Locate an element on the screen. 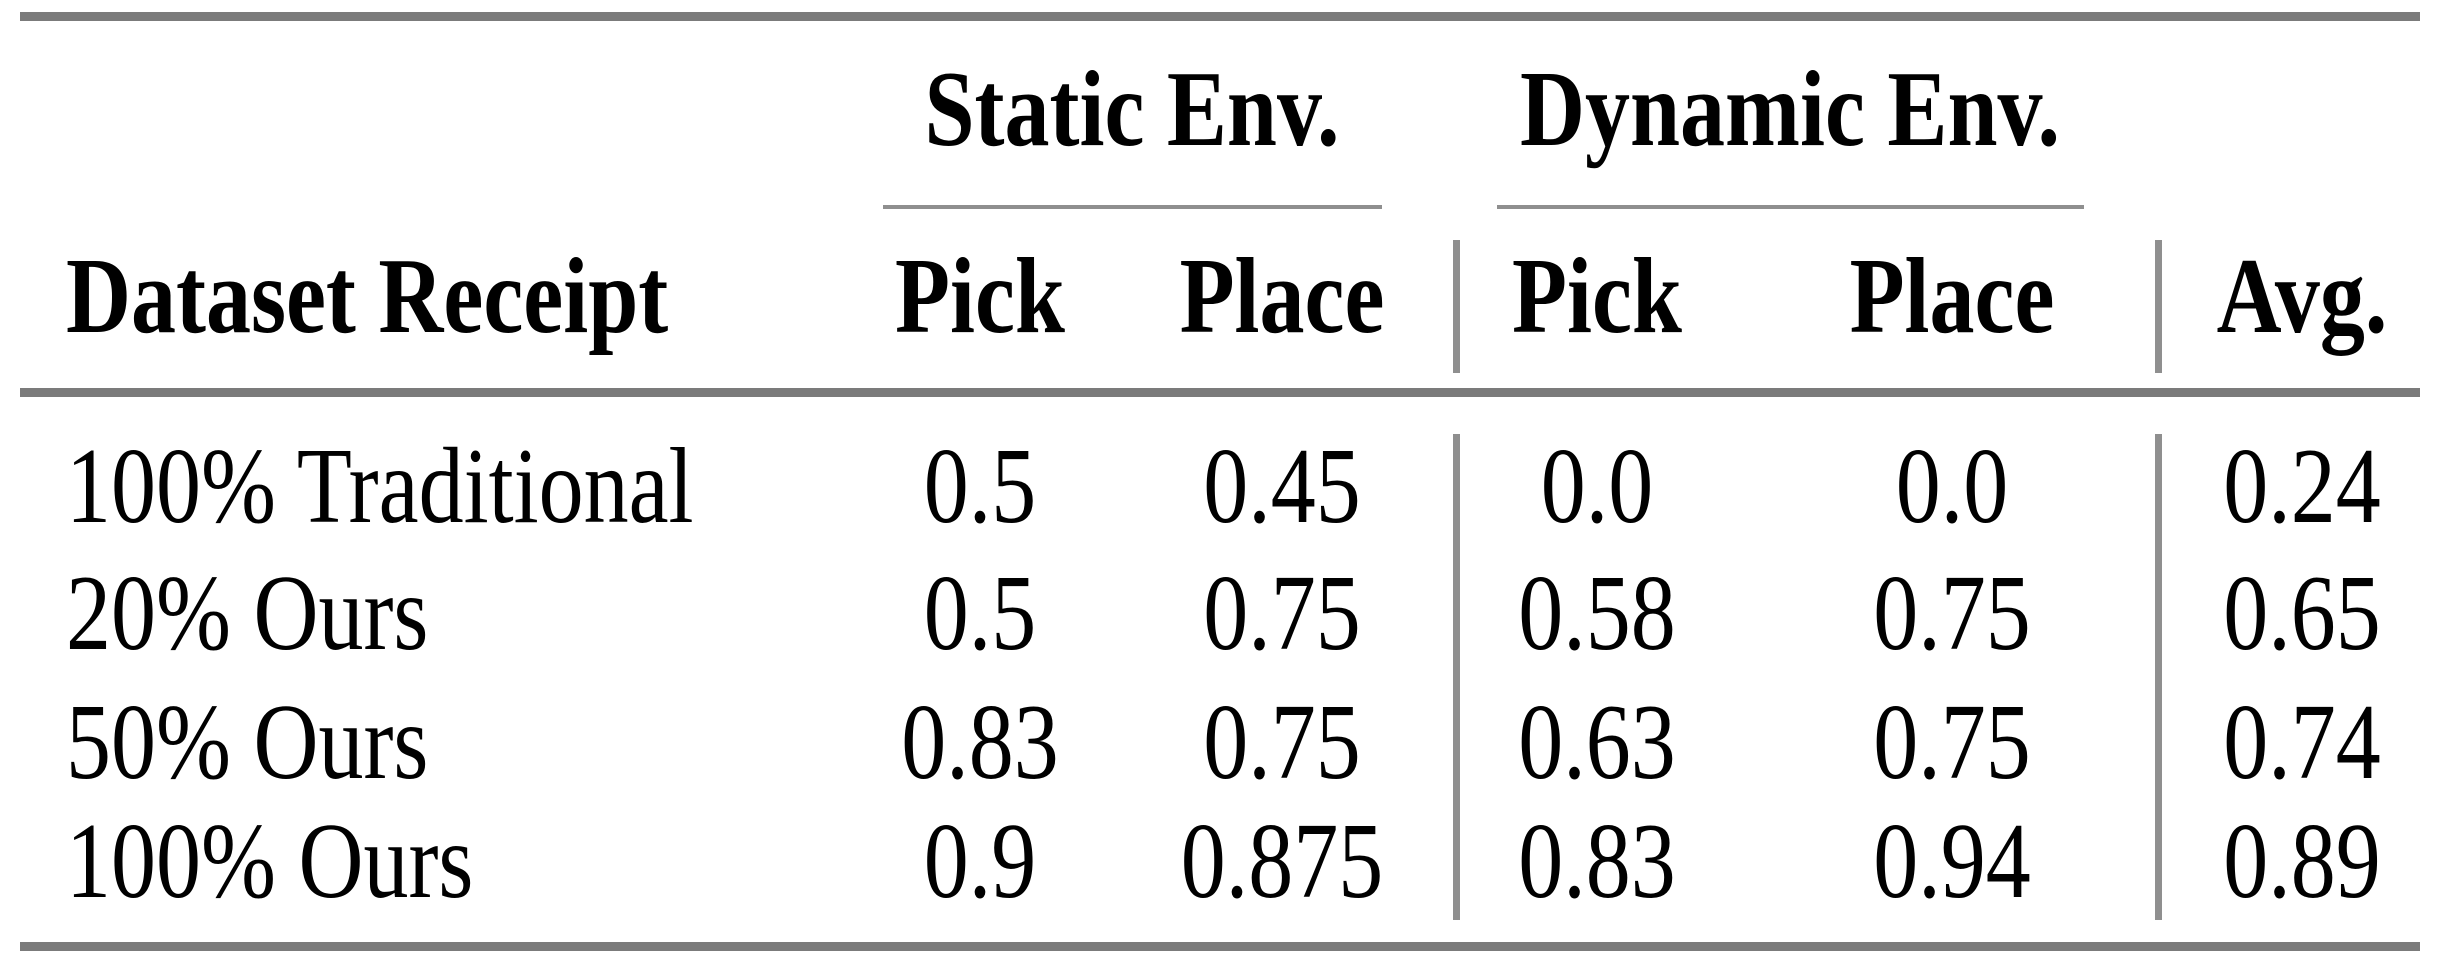 This screenshot has width=2440, height=966. cell-dynamic-pick: 0.58 is located at coordinates (1597, 613).